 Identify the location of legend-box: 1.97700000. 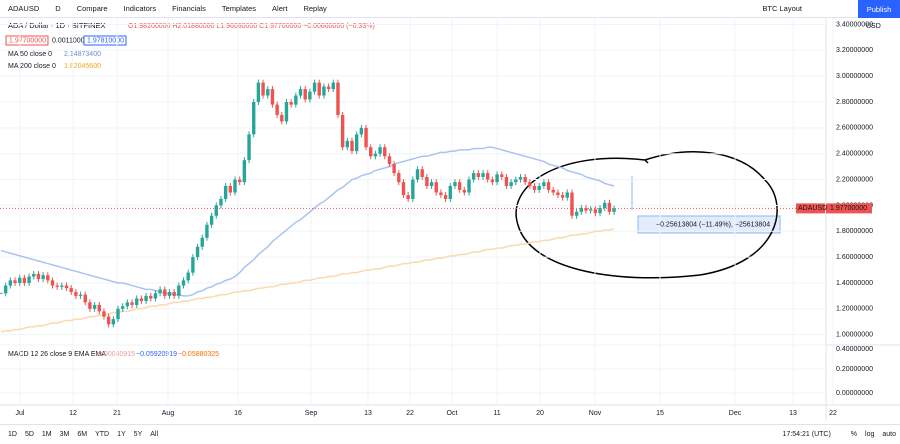
(27, 40).